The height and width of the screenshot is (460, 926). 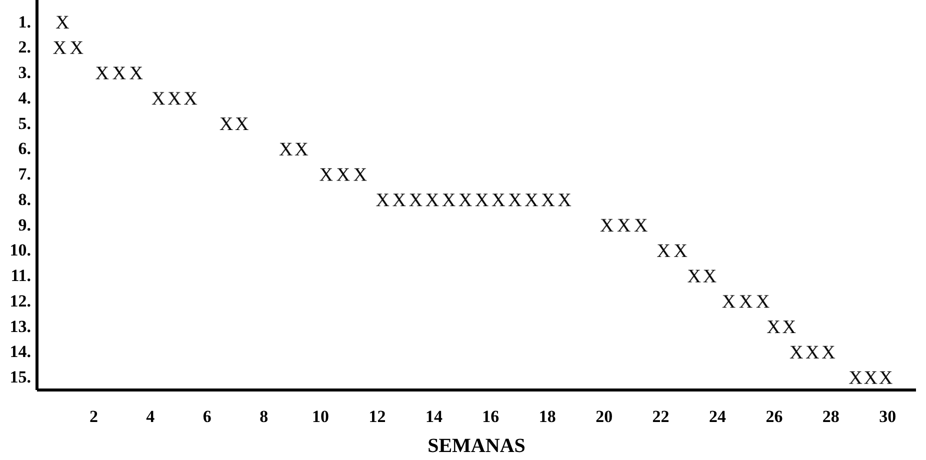 I want to click on y-tick-label: 5., so click(x=24, y=123).